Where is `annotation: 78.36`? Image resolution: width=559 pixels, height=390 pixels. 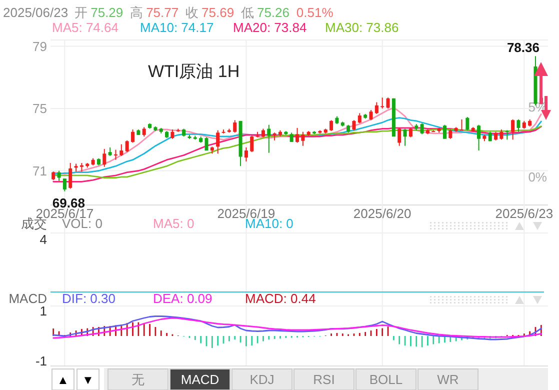
annotation: 78.36 is located at coordinates (523, 48).